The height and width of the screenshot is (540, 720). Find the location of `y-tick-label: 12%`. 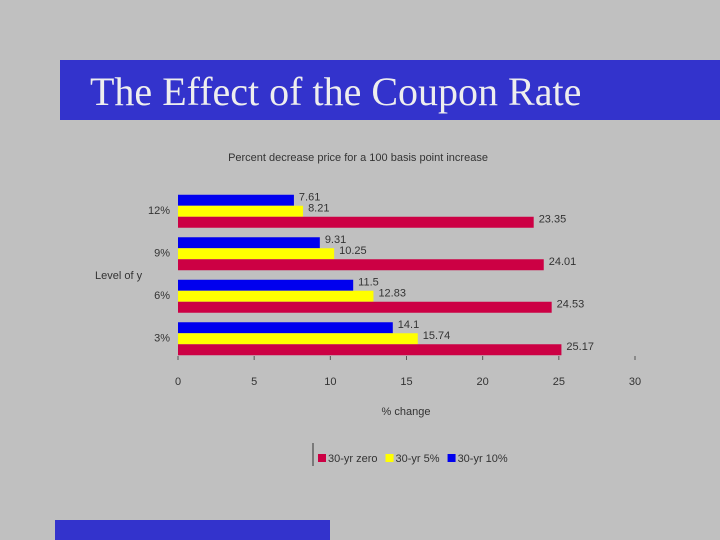

y-tick-label: 12% is located at coordinates (159, 211).